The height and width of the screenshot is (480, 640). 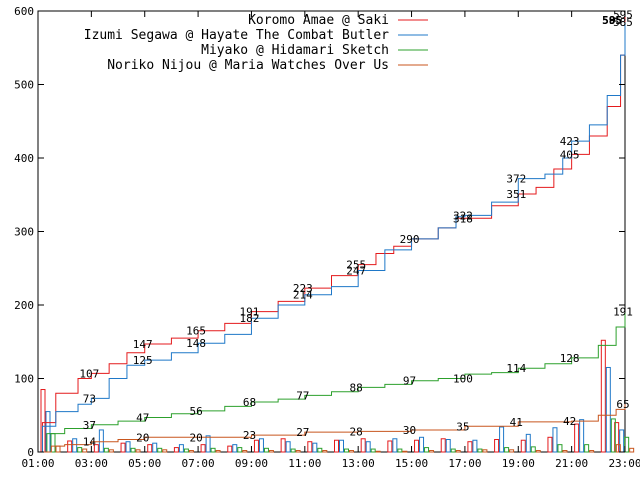 What do you see at coordinates (318, 20) in the screenshot?
I see `legend-label: Koromo Amae @ Saki` at bounding box center [318, 20].